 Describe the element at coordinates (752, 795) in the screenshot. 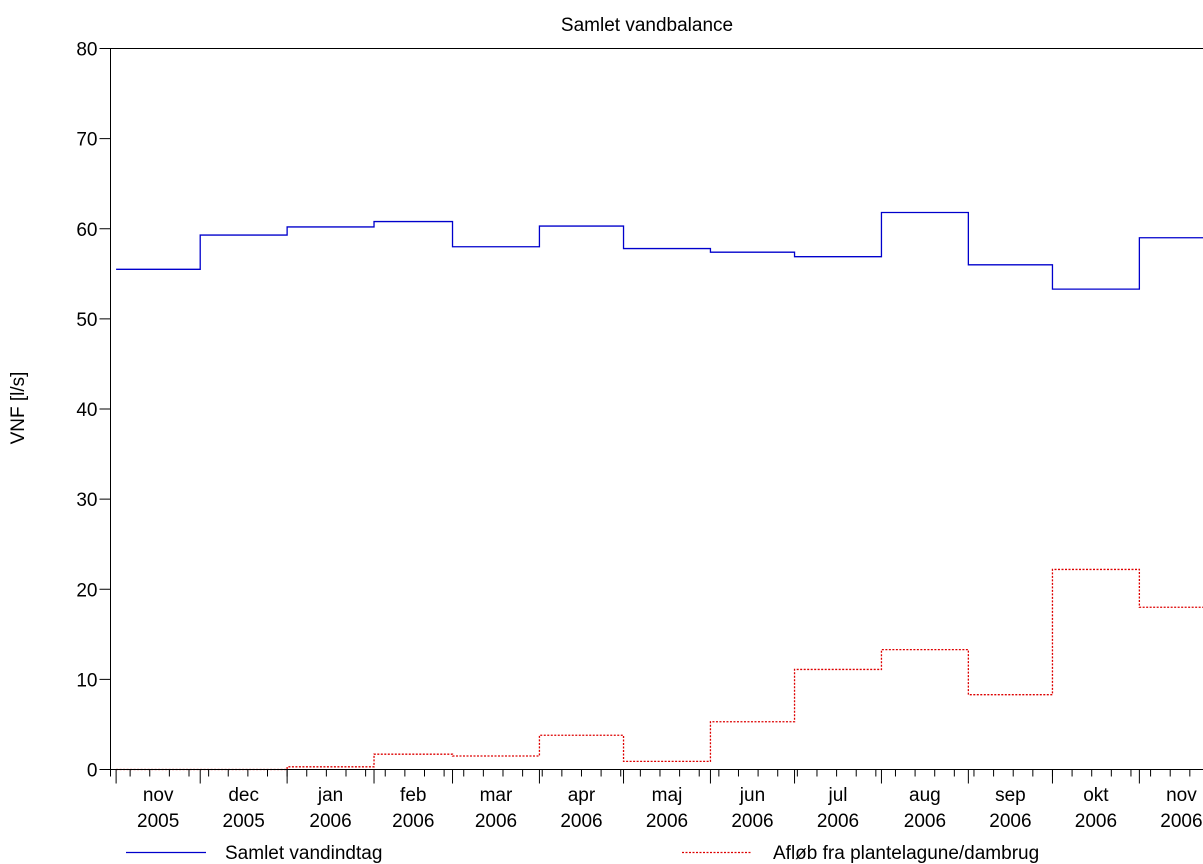

I see `x-tick-month: jun` at that location.